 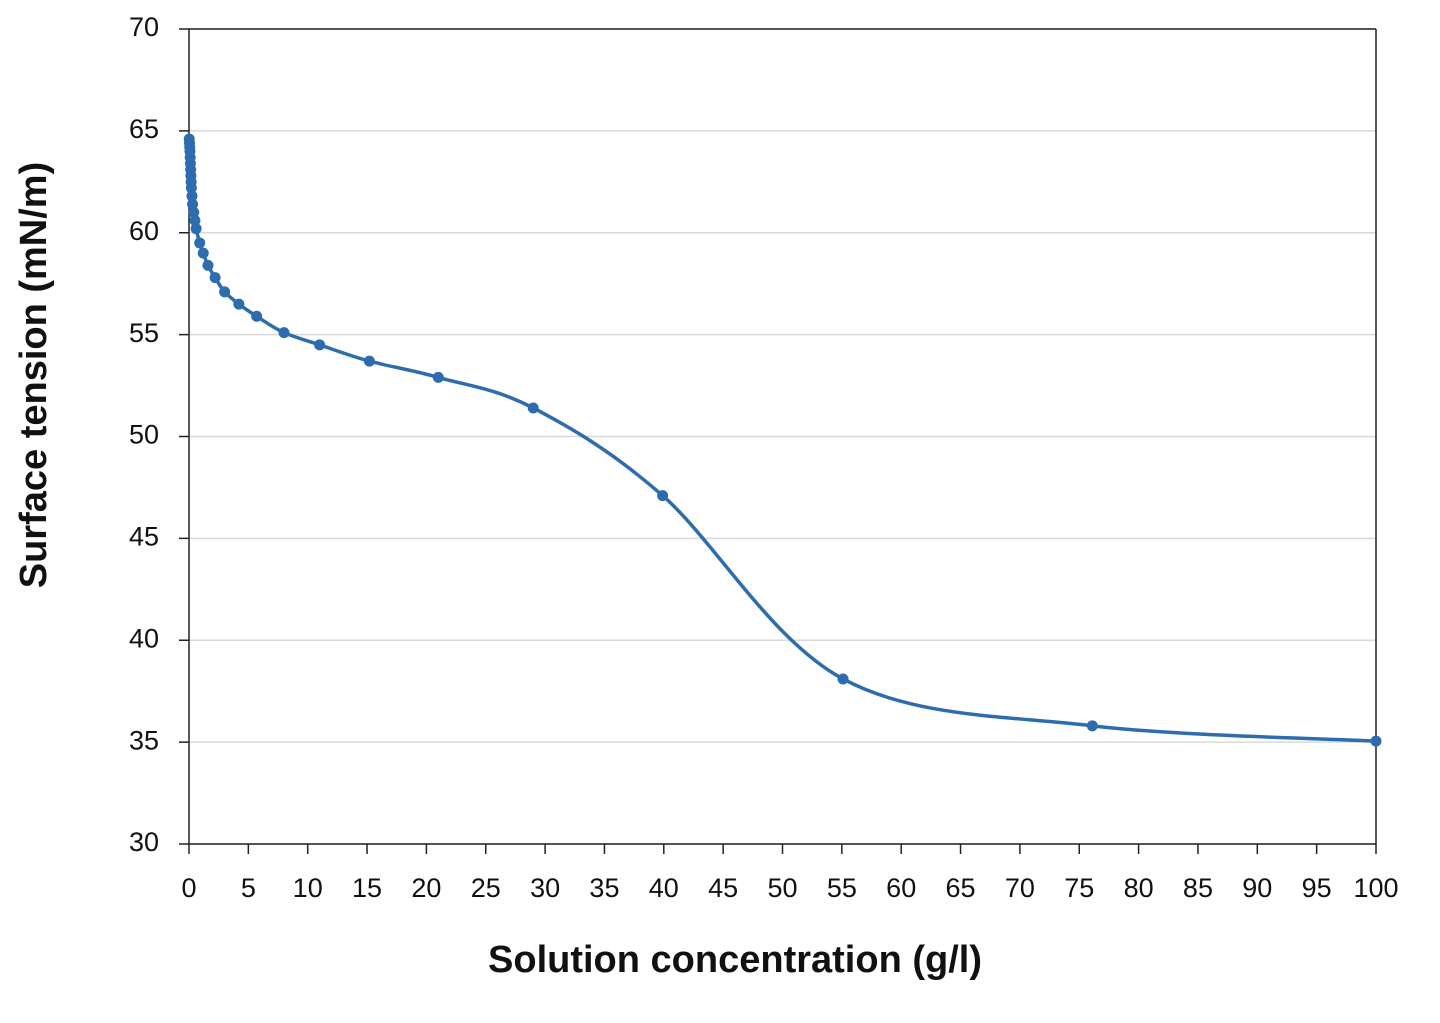 I want to click on y-tick-label: 30, so click(x=144, y=842).